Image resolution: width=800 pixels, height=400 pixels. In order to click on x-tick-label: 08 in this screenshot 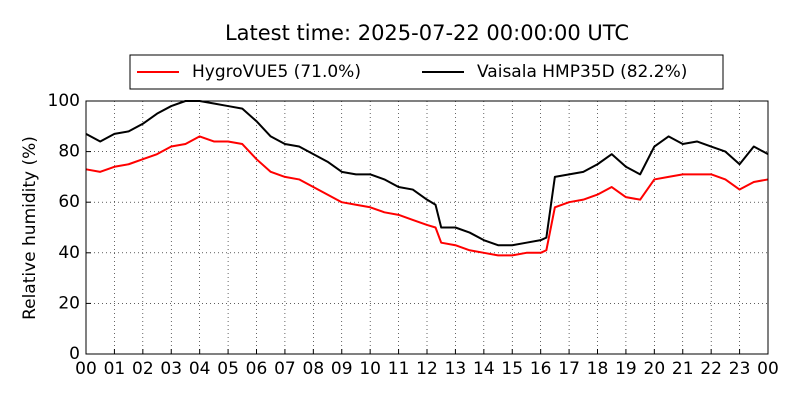, I will do `click(314, 369)`.